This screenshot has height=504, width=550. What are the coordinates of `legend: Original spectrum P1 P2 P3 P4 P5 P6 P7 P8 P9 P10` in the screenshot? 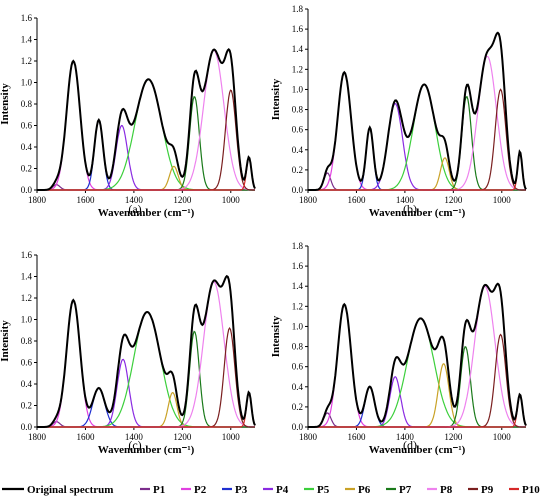 It's located at (271, 490).